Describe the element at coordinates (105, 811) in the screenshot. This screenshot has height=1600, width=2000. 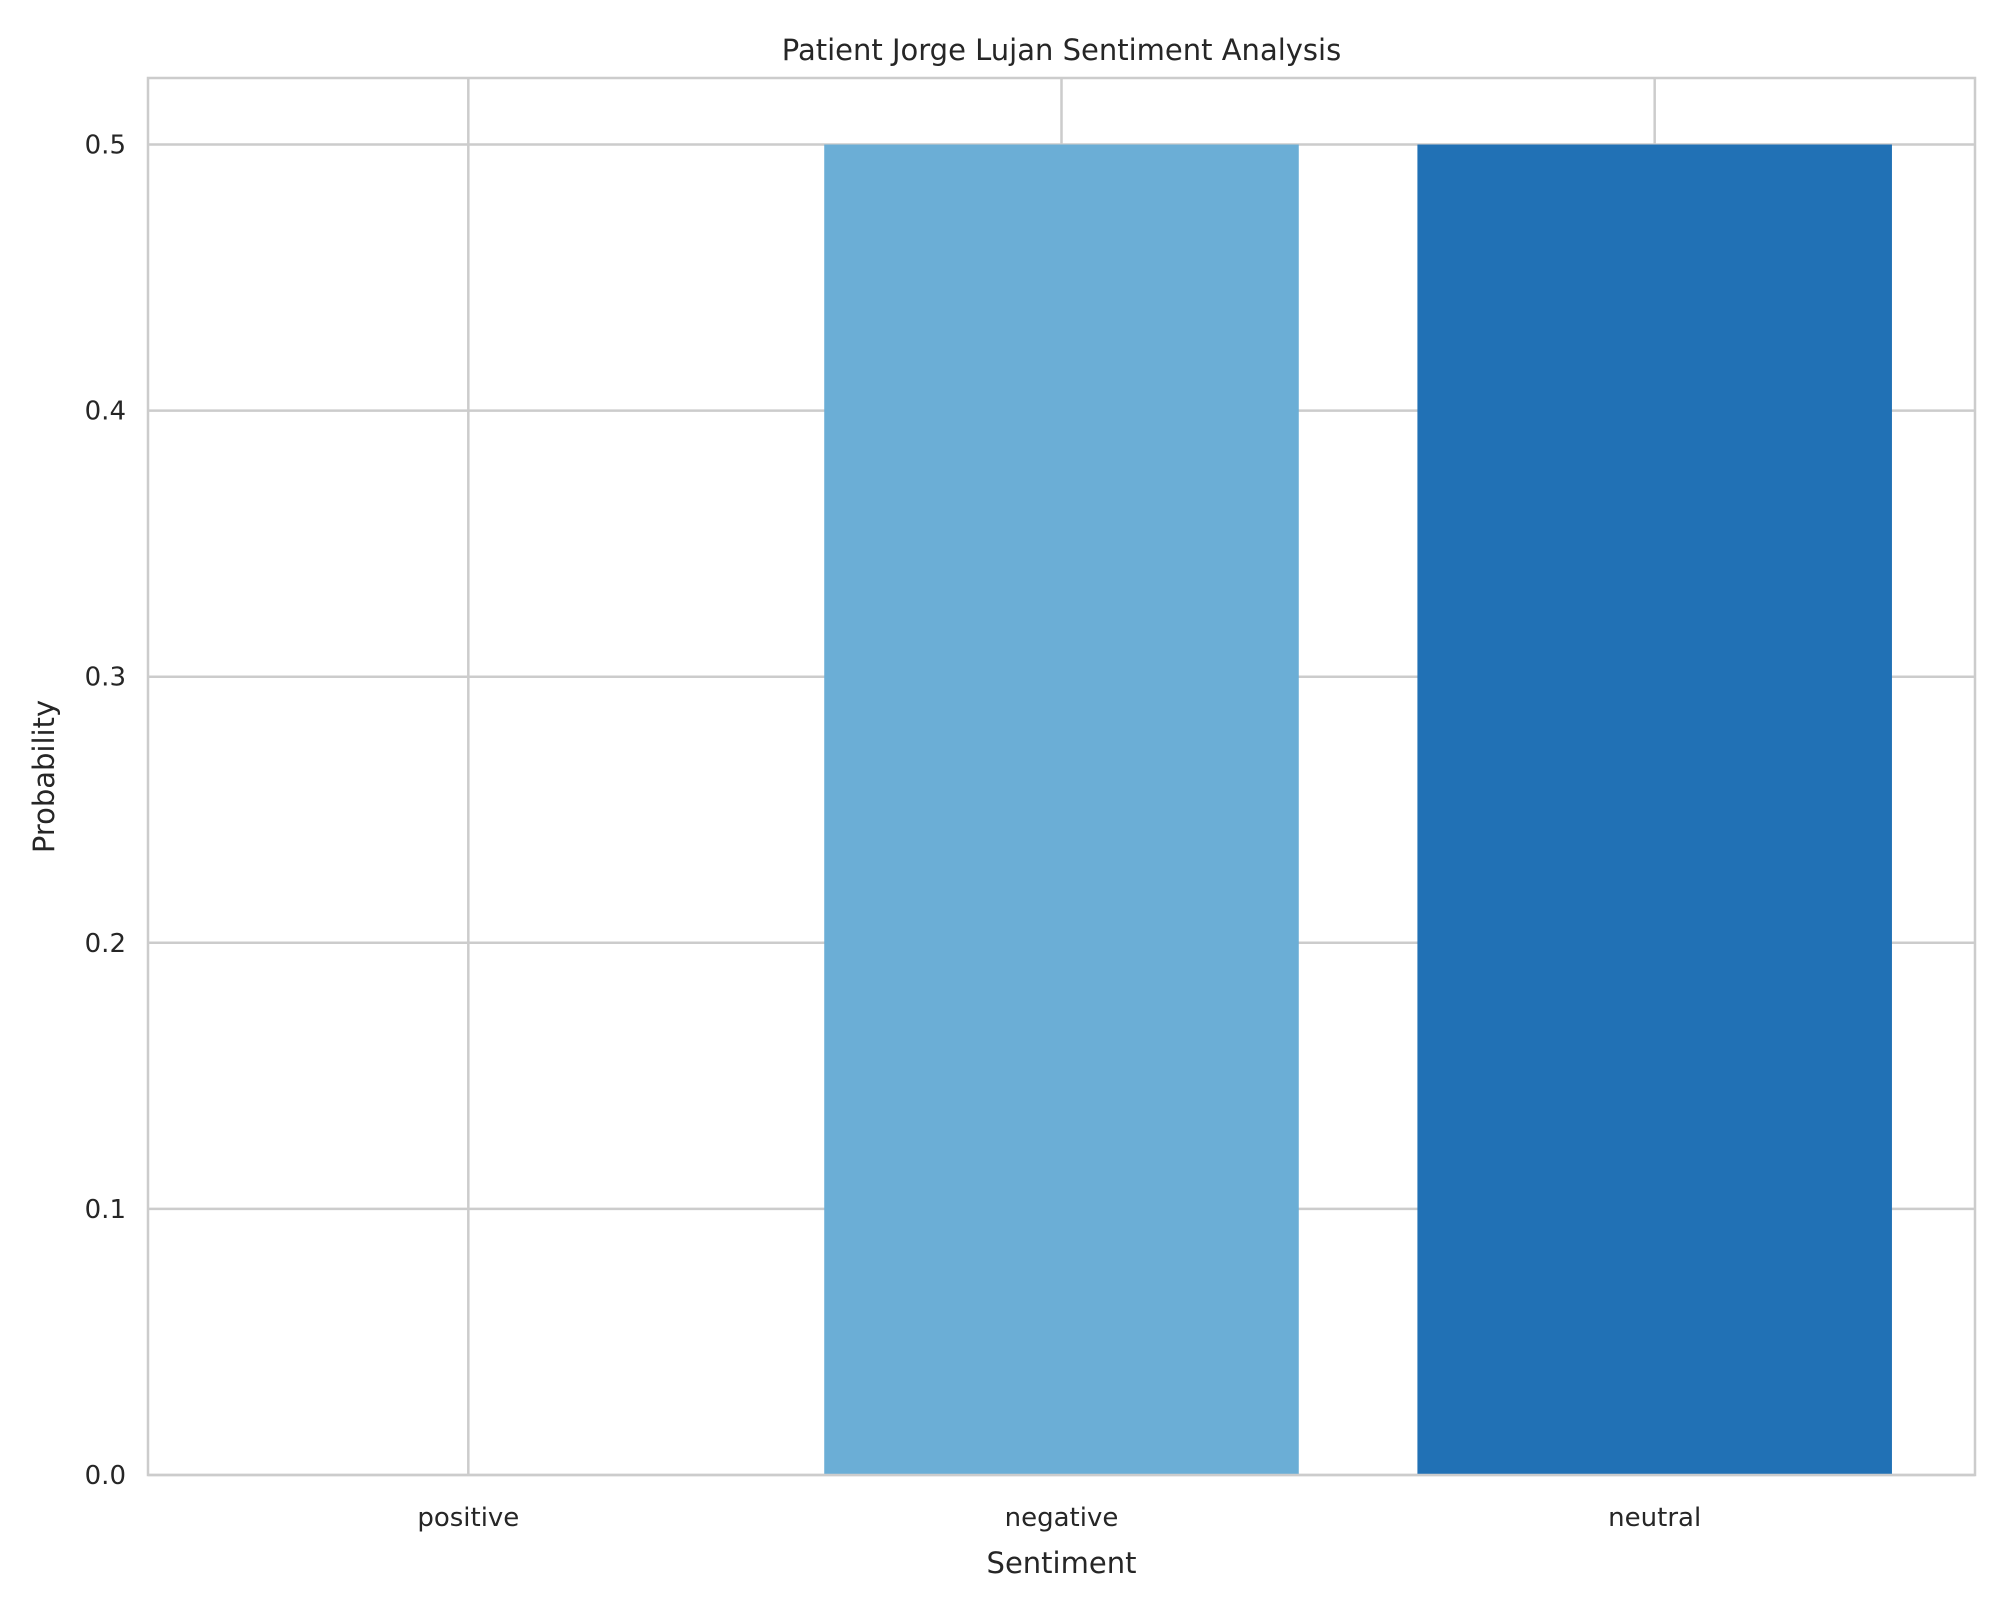
I see `y-tick-labels: 0.0 0.1 0.2 0.3 0.4 0.5` at that location.